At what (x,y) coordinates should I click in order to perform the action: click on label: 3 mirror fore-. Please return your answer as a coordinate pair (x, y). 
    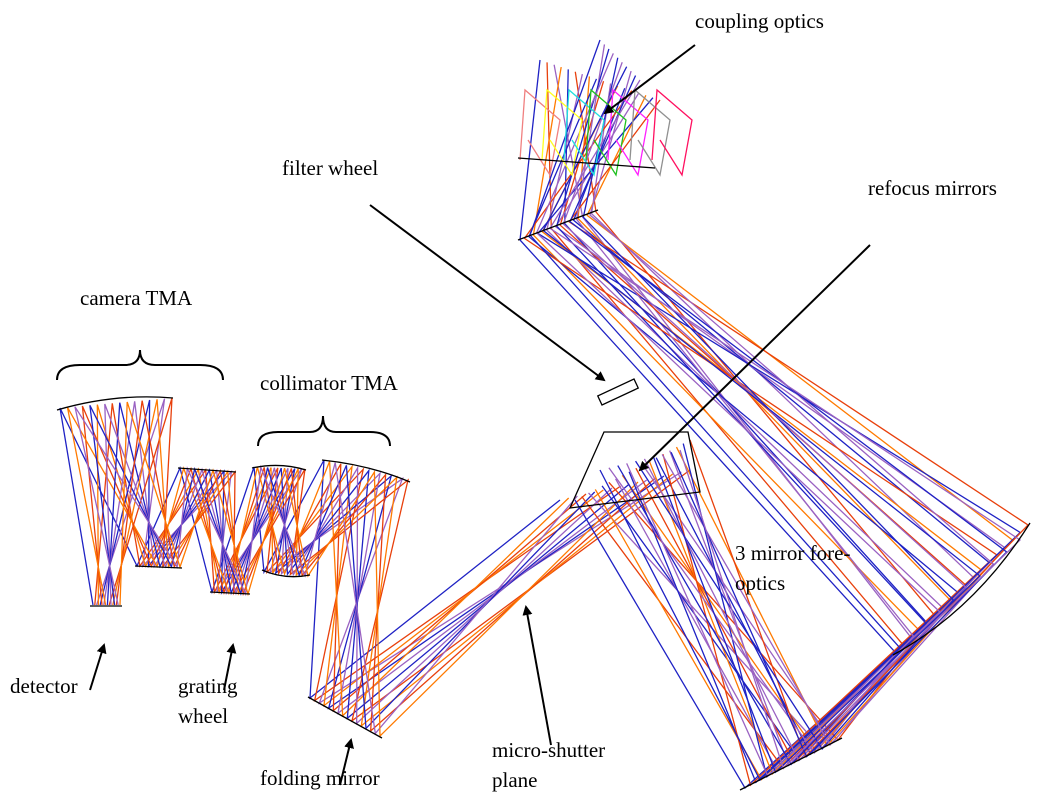
    Looking at the image, I should click on (792, 553).